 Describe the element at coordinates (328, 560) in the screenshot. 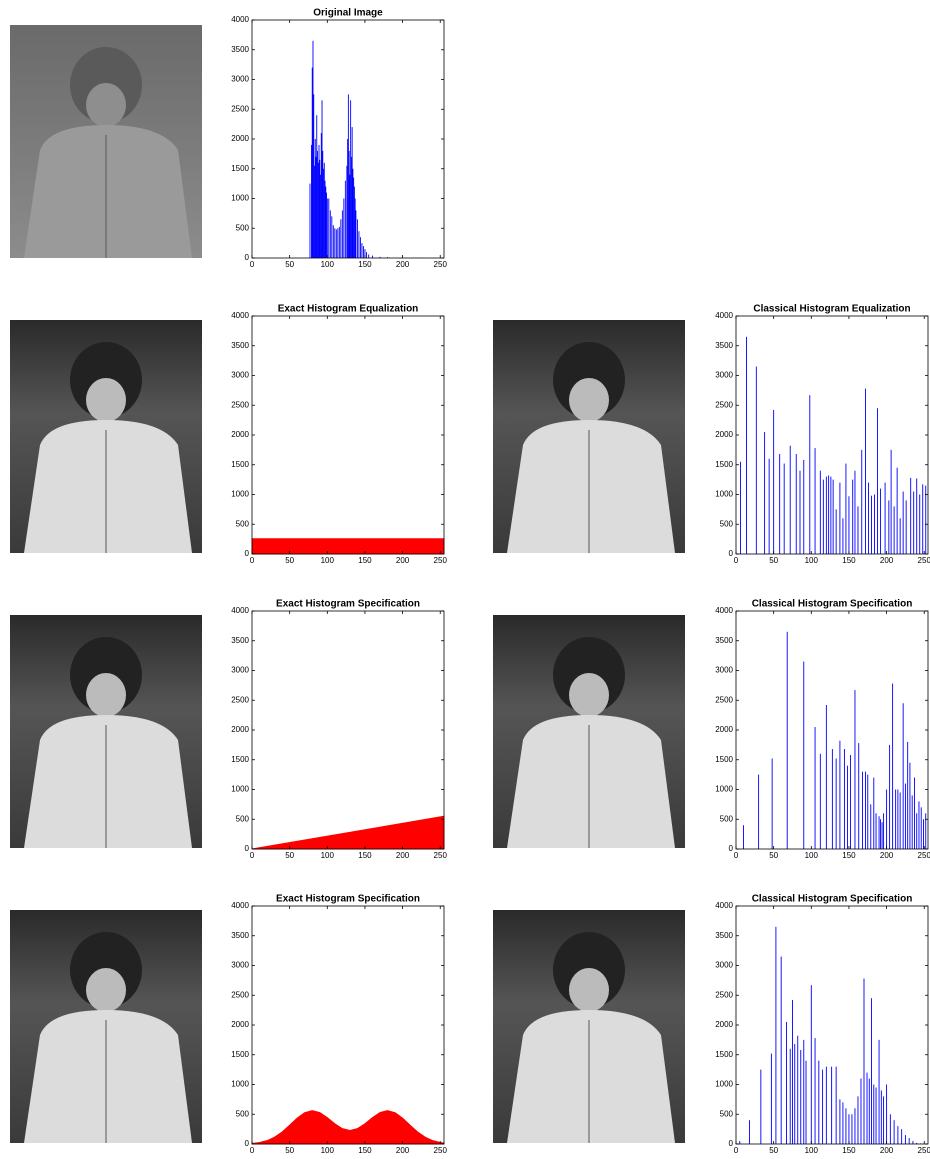

I see `x-tick-label: 100` at that location.